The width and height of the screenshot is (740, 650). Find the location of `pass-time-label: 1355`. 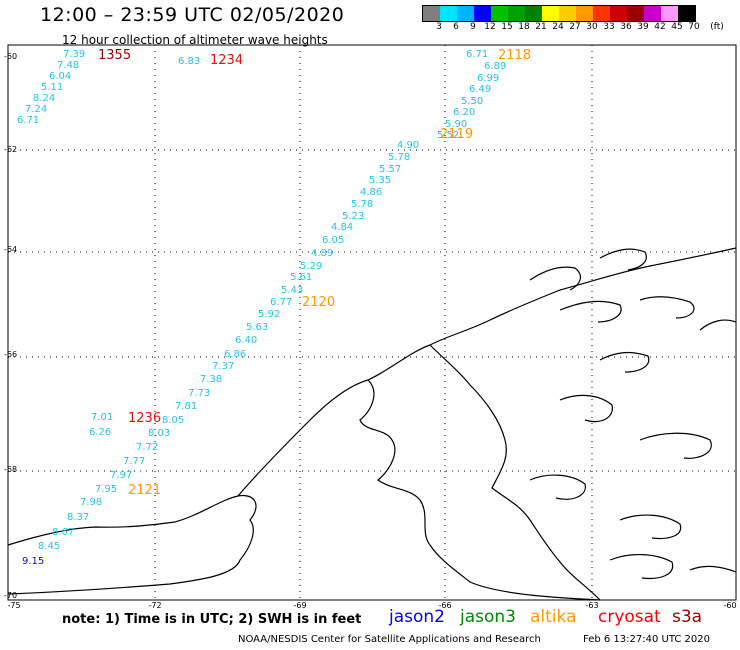

pass-time-label: 1355 is located at coordinates (115, 55).